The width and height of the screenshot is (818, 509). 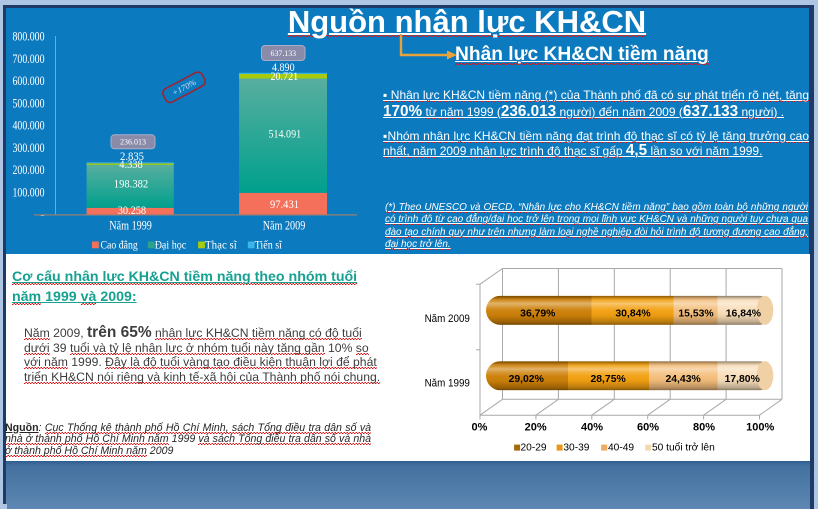 What do you see at coordinates (184, 87) in the screenshot?
I see `svg-text: +170%` at bounding box center [184, 87].